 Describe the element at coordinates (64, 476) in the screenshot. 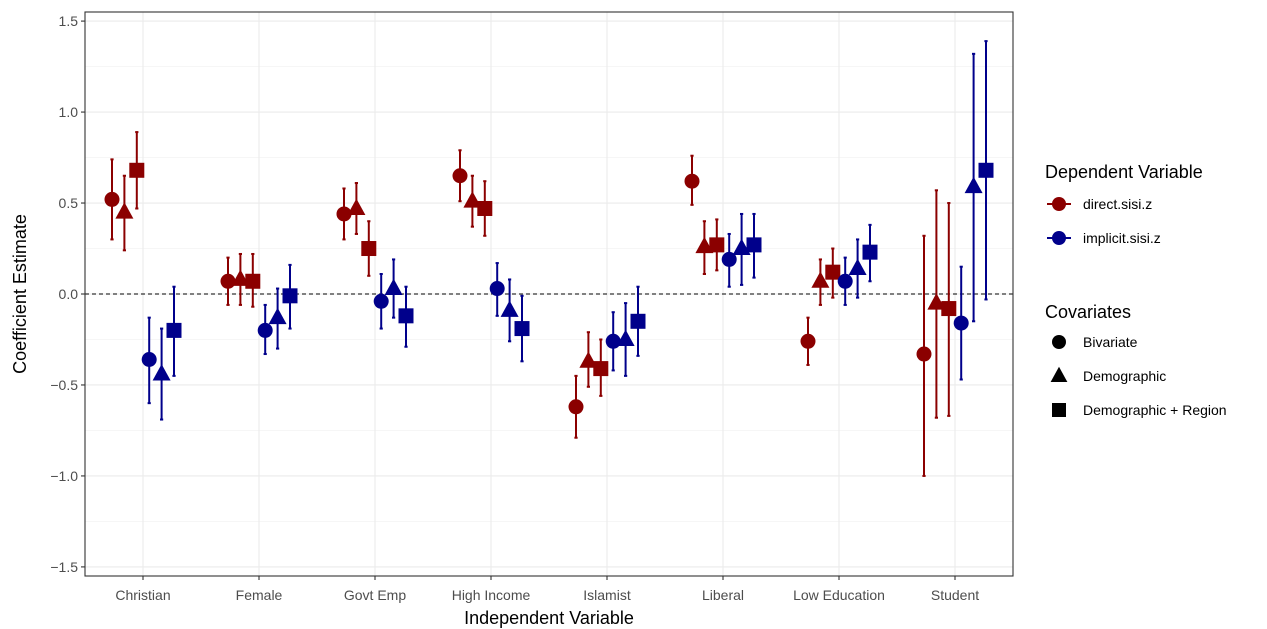

I see `y-tick-label: −1.0` at that location.